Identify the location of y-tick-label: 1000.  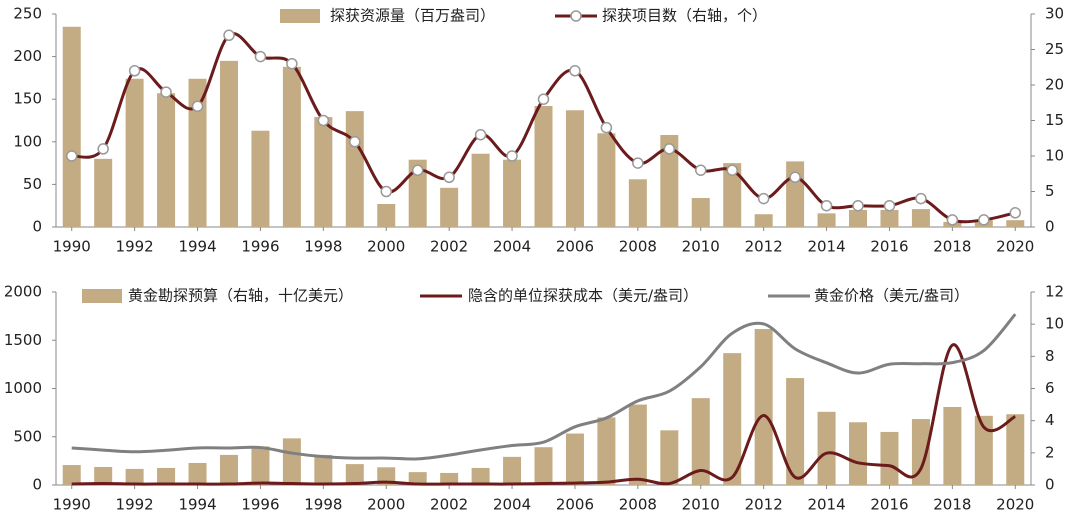
(23, 388).